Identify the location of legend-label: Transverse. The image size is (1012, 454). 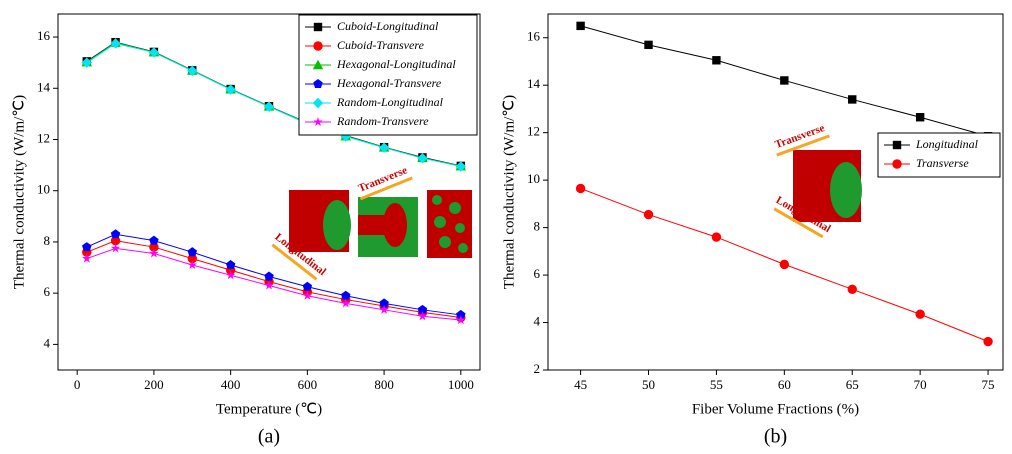
(942, 163).